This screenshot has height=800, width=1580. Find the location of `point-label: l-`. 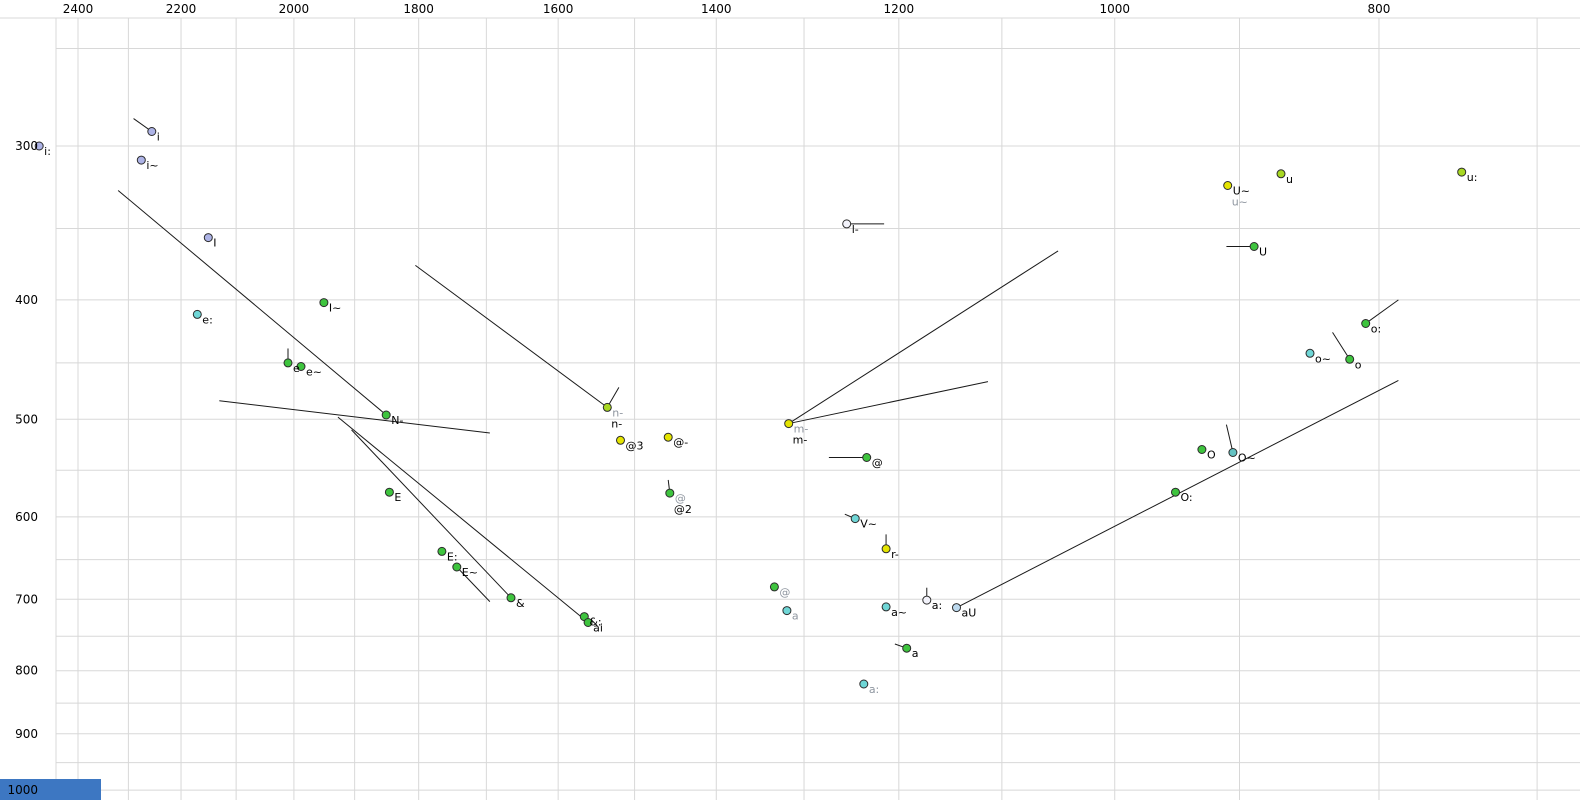

point-label: l- is located at coordinates (855, 229).